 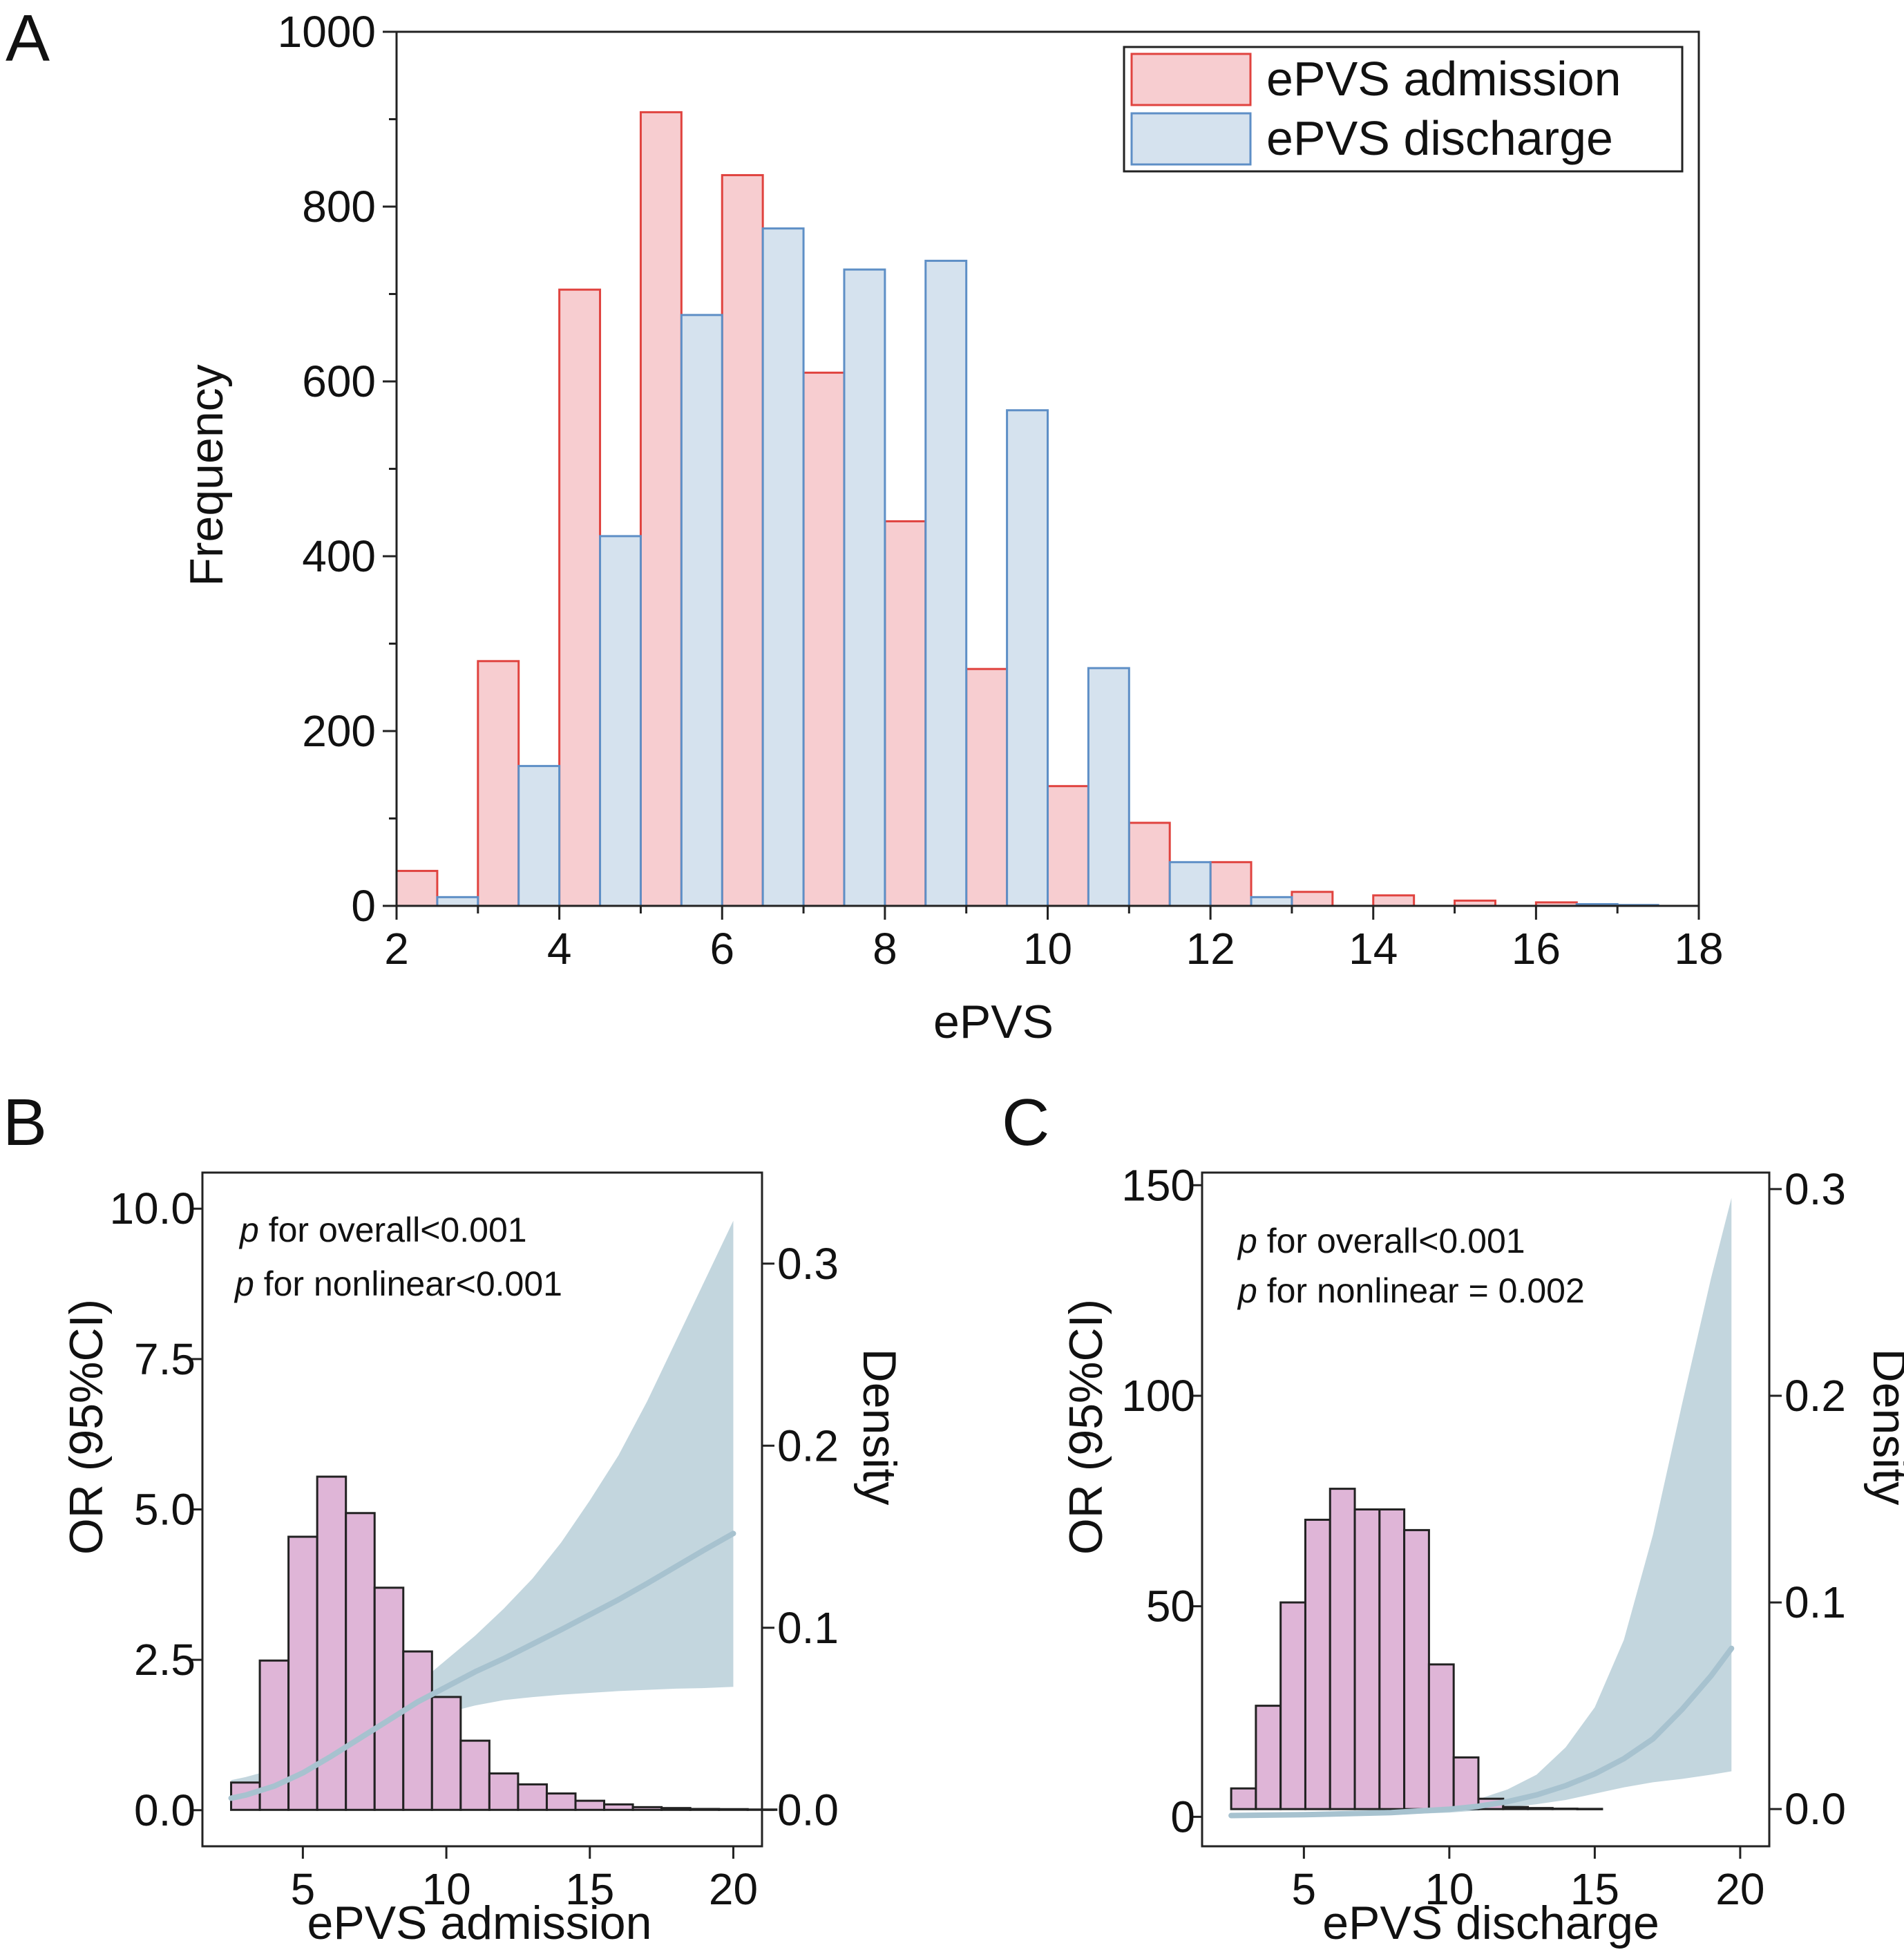 What do you see at coordinates (339, 381) in the screenshot?
I see `y-tick-label-3: 600` at bounding box center [339, 381].